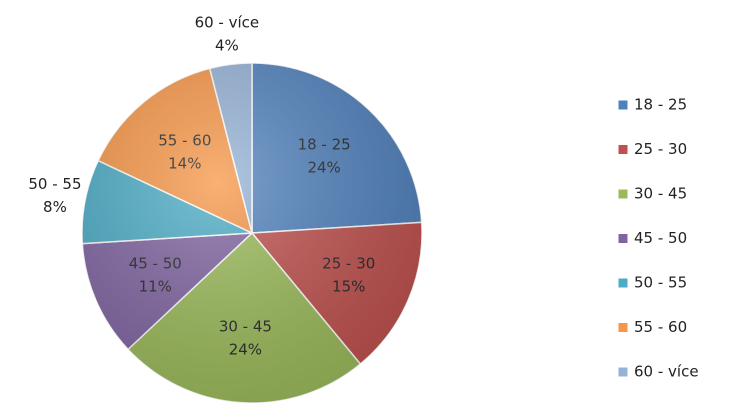  Describe the element at coordinates (660, 194) in the screenshot. I see `legend-label: 30 - 45` at that location.